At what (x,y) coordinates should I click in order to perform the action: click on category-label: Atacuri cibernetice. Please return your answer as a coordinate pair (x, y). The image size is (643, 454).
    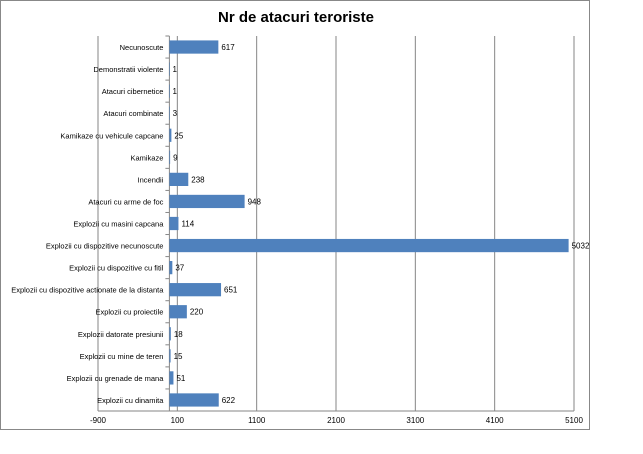
    Looking at the image, I should click on (133, 91).